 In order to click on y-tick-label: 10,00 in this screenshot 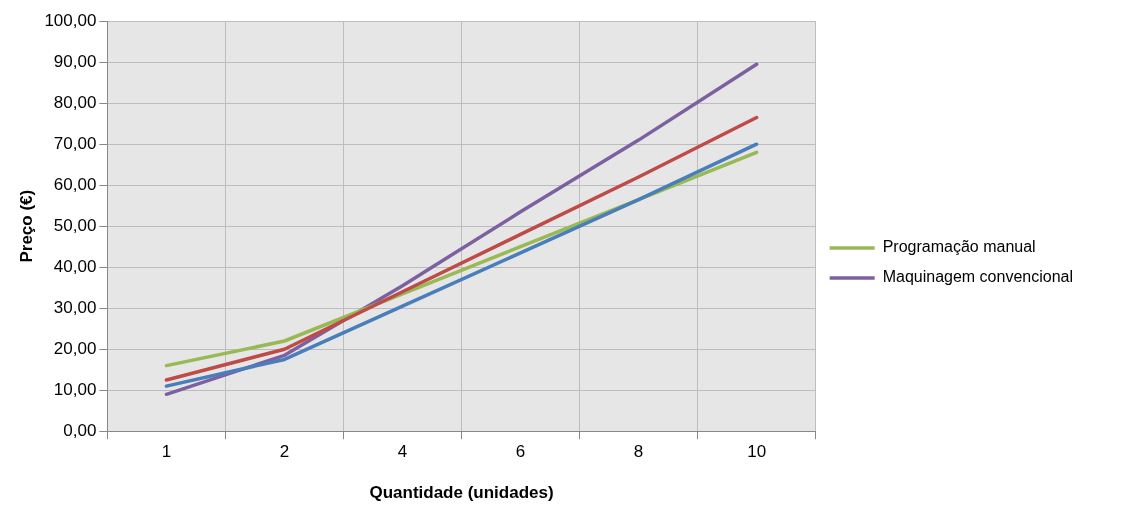, I will do `click(75, 389)`.